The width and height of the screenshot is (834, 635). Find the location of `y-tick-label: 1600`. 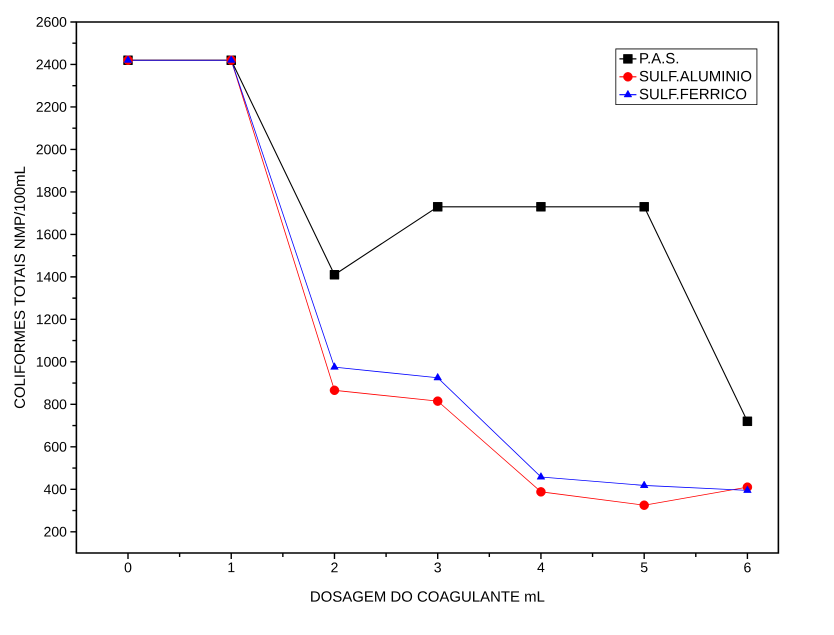

y-tick-label: 1600 is located at coordinates (51, 234).